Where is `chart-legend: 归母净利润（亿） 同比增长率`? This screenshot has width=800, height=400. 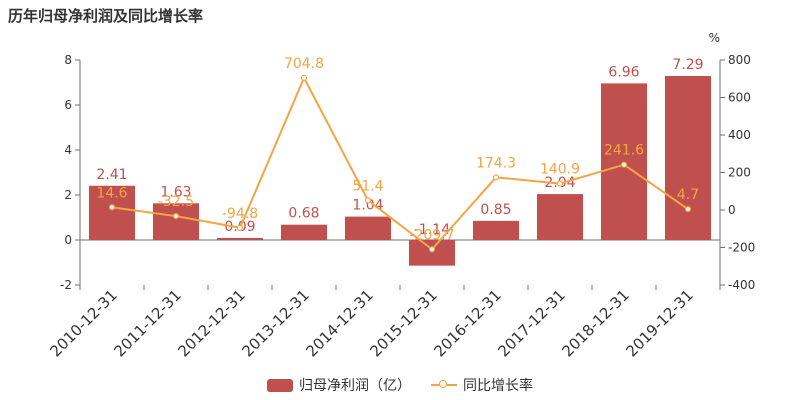
chart-legend: 归母净利润（亿） 同比增长率 is located at coordinates (400, 385).